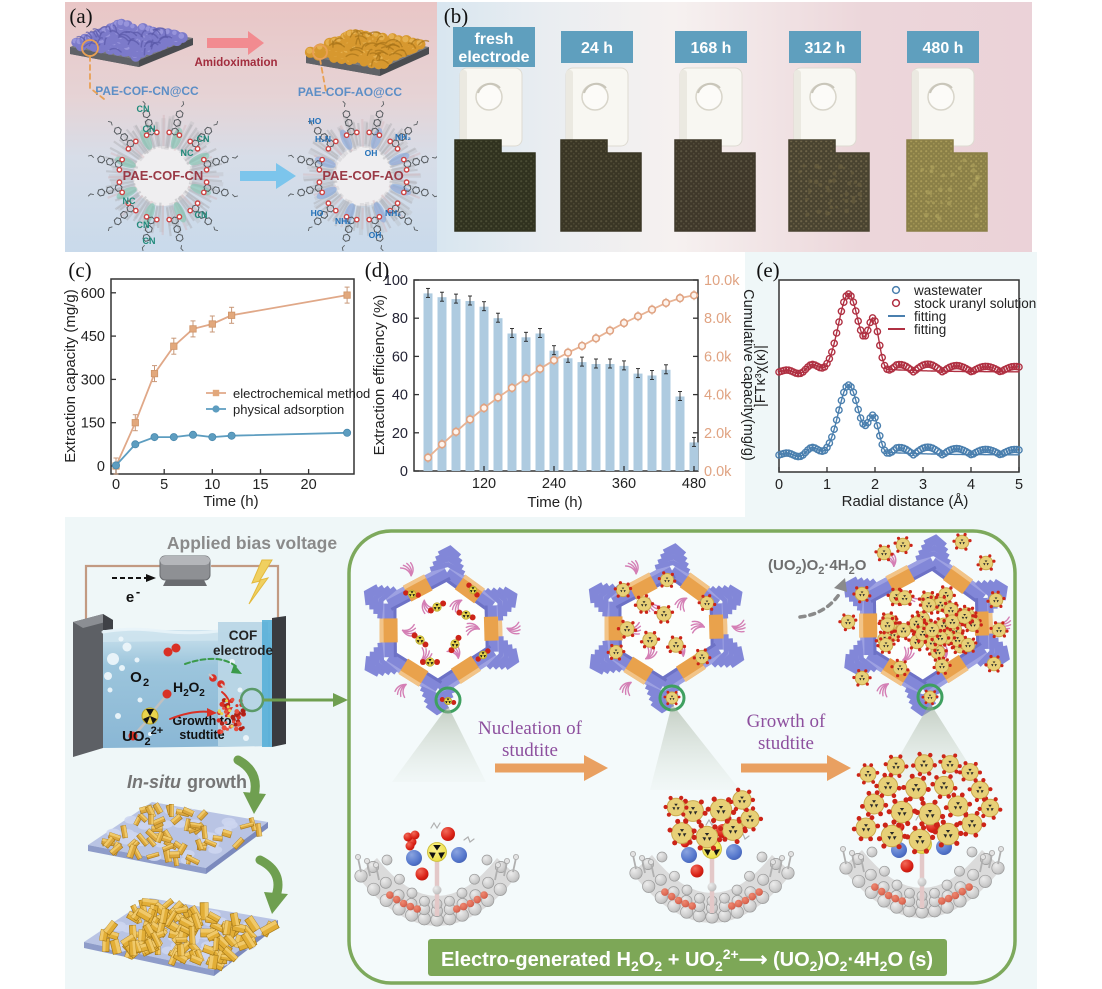  What do you see at coordinates (484, 484) in the screenshot?
I see `svg-text: 120` at bounding box center [484, 484].